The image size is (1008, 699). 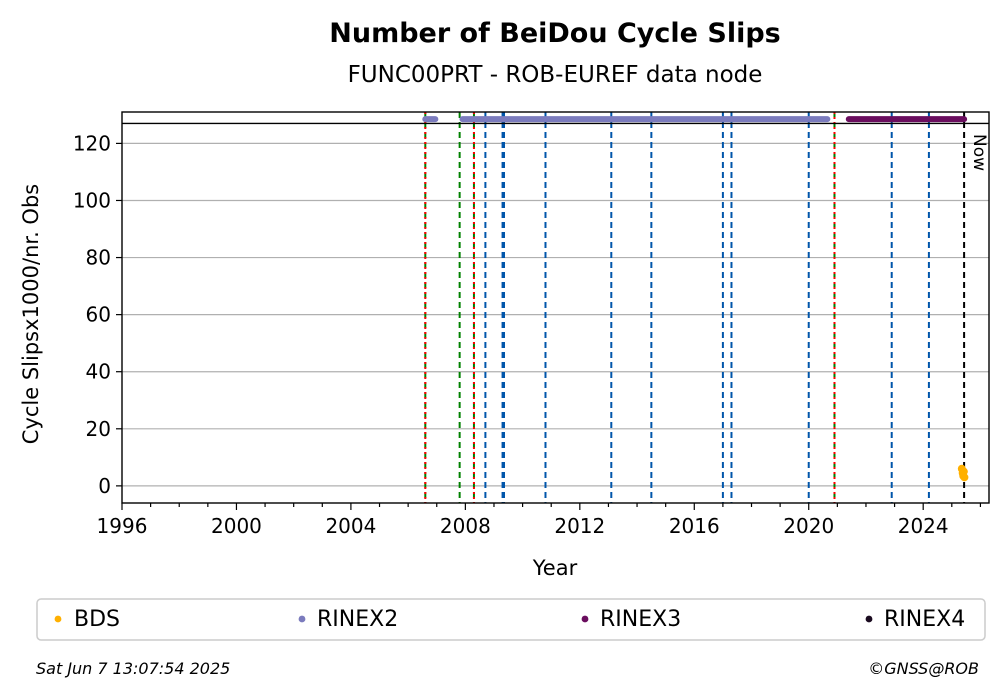 I want to click on legend-marker-rinex2, so click(x=302, y=619).